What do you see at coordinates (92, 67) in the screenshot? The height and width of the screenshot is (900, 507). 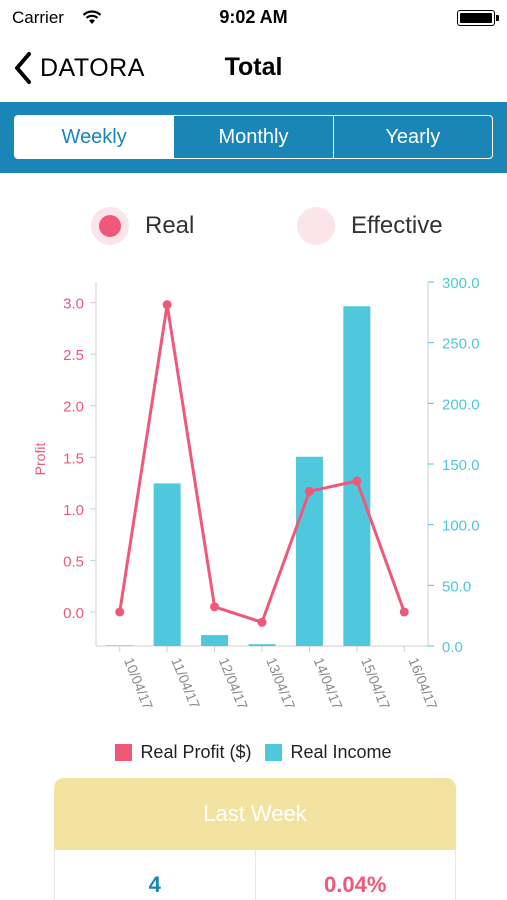 I see `back-label: DATORA` at bounding box center [92, 67].